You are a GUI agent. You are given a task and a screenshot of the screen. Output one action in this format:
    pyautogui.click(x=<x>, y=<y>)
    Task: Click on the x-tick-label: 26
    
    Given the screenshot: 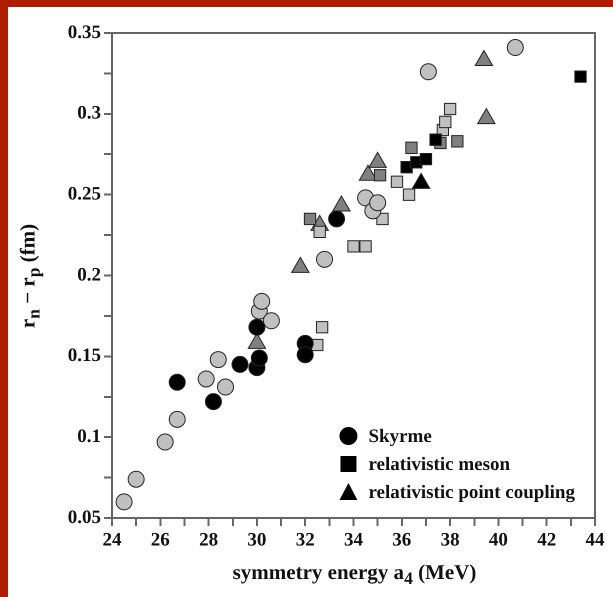 What is the action you would take?
    pyautogui.click(x=160, y=539)
    